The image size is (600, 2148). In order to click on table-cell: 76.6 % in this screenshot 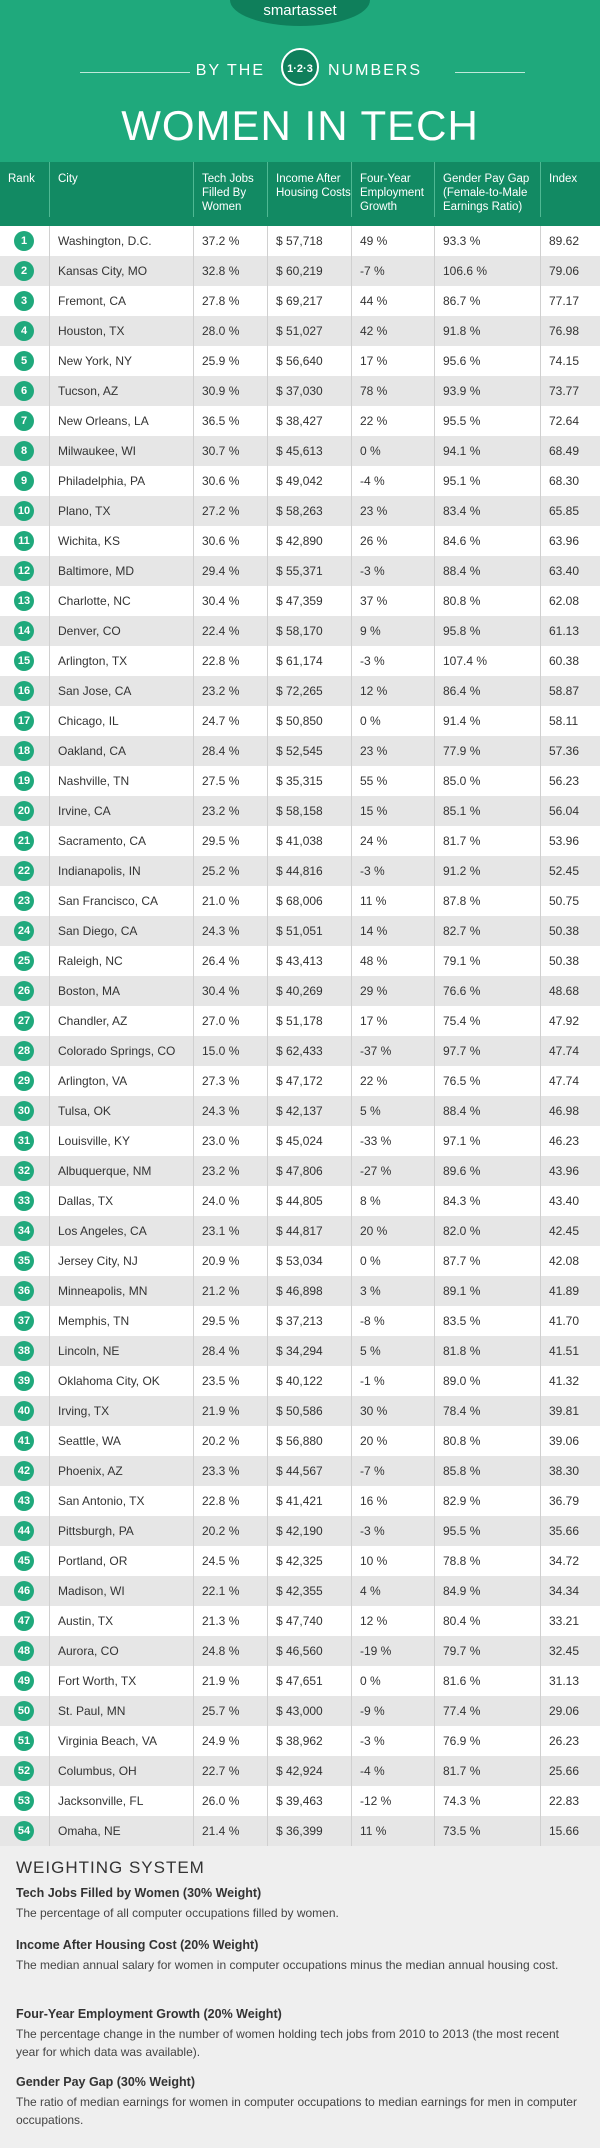, I will do `click(487, 991)`.